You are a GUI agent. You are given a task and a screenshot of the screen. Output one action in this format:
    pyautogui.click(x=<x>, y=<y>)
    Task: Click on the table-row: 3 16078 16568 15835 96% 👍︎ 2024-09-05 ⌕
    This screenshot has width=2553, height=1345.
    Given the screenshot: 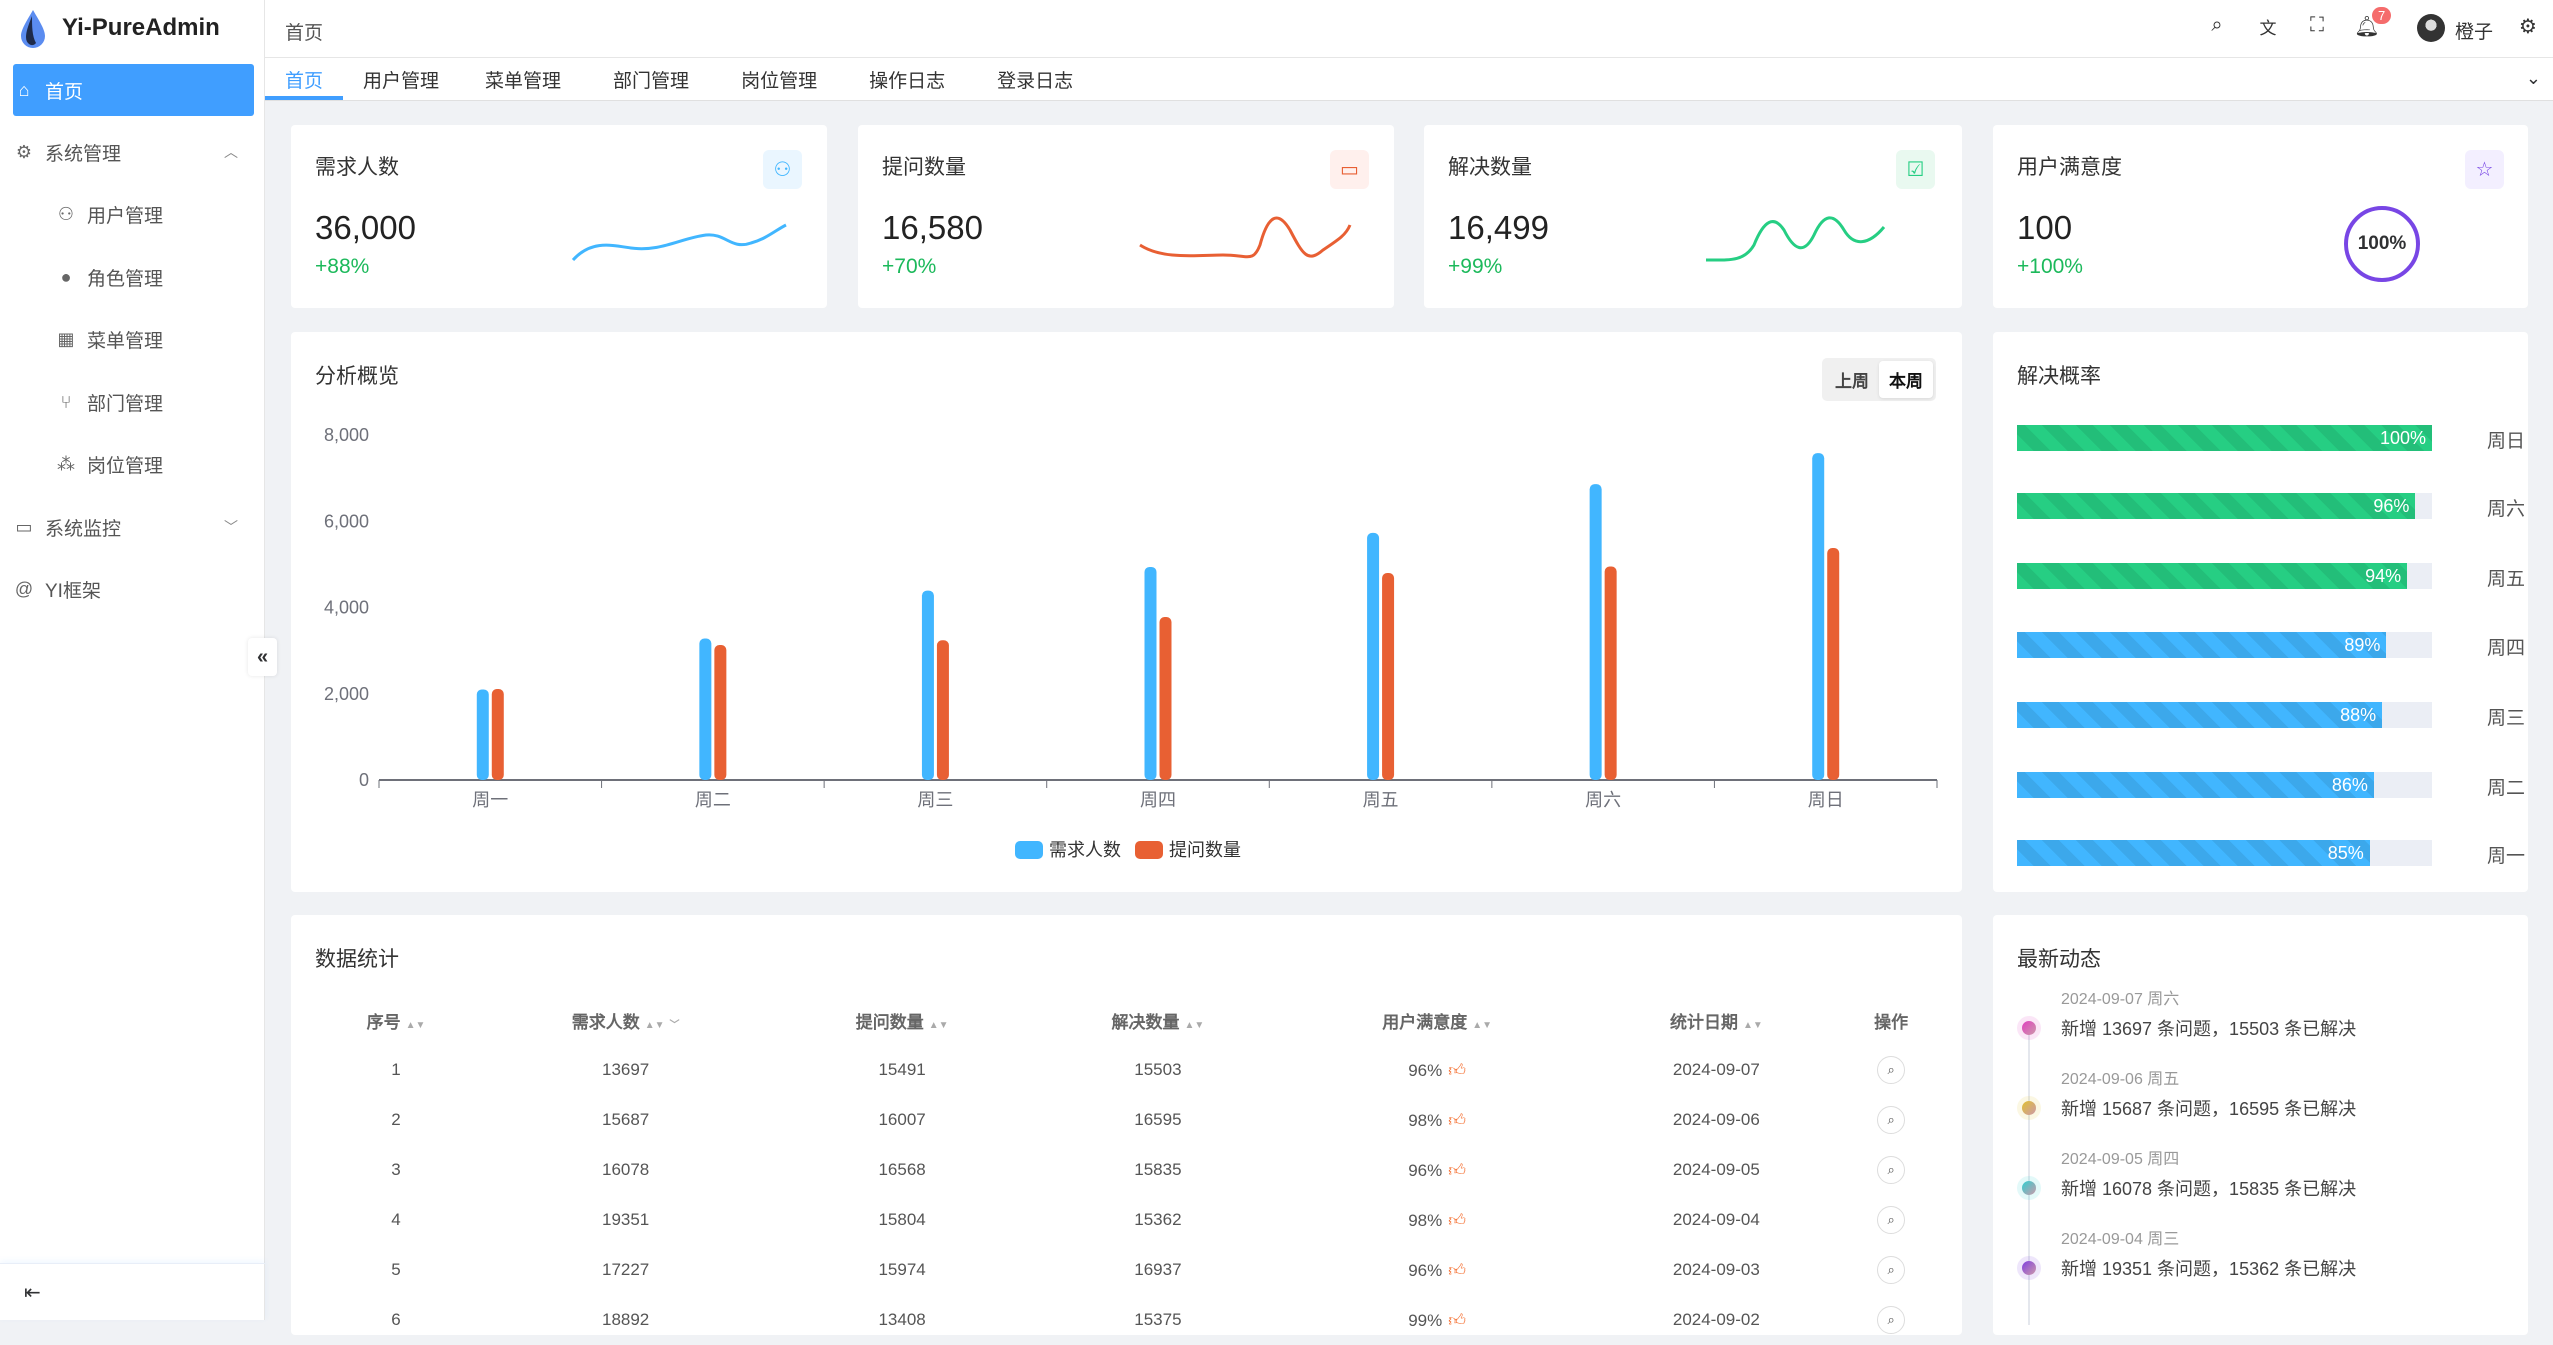 What is the action you would take?
    pyautogui.click(x=1126, y=1170)
    